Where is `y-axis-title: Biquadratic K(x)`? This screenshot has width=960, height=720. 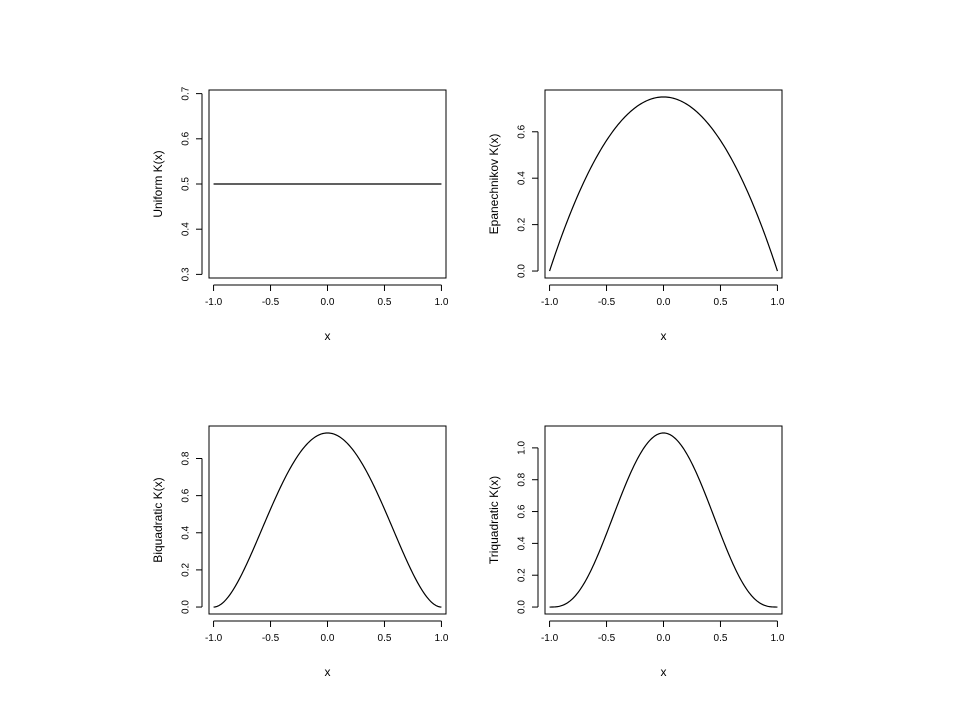
y-axis-title: Biquadratic K(x) is located at coordinates (158, 519).